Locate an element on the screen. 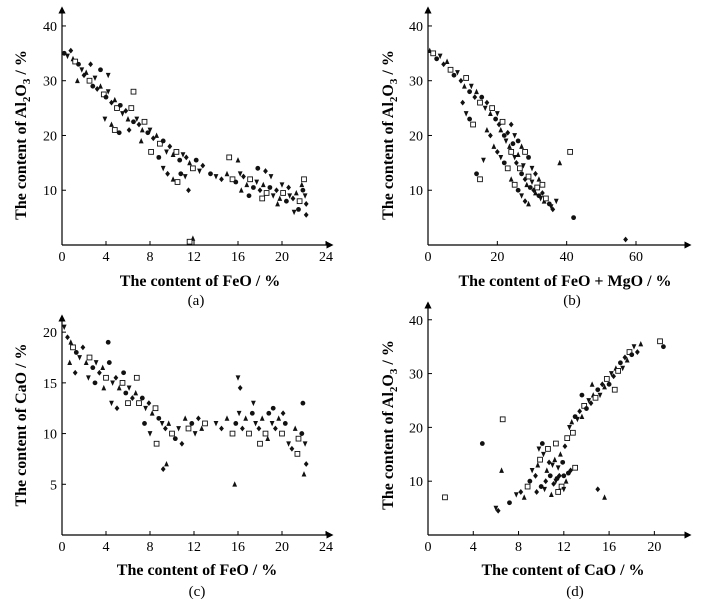 The height and width of the screenshot is (599, 702). ylabel-d: The content of Al2O3 / % is located at coordinates (390, 425).